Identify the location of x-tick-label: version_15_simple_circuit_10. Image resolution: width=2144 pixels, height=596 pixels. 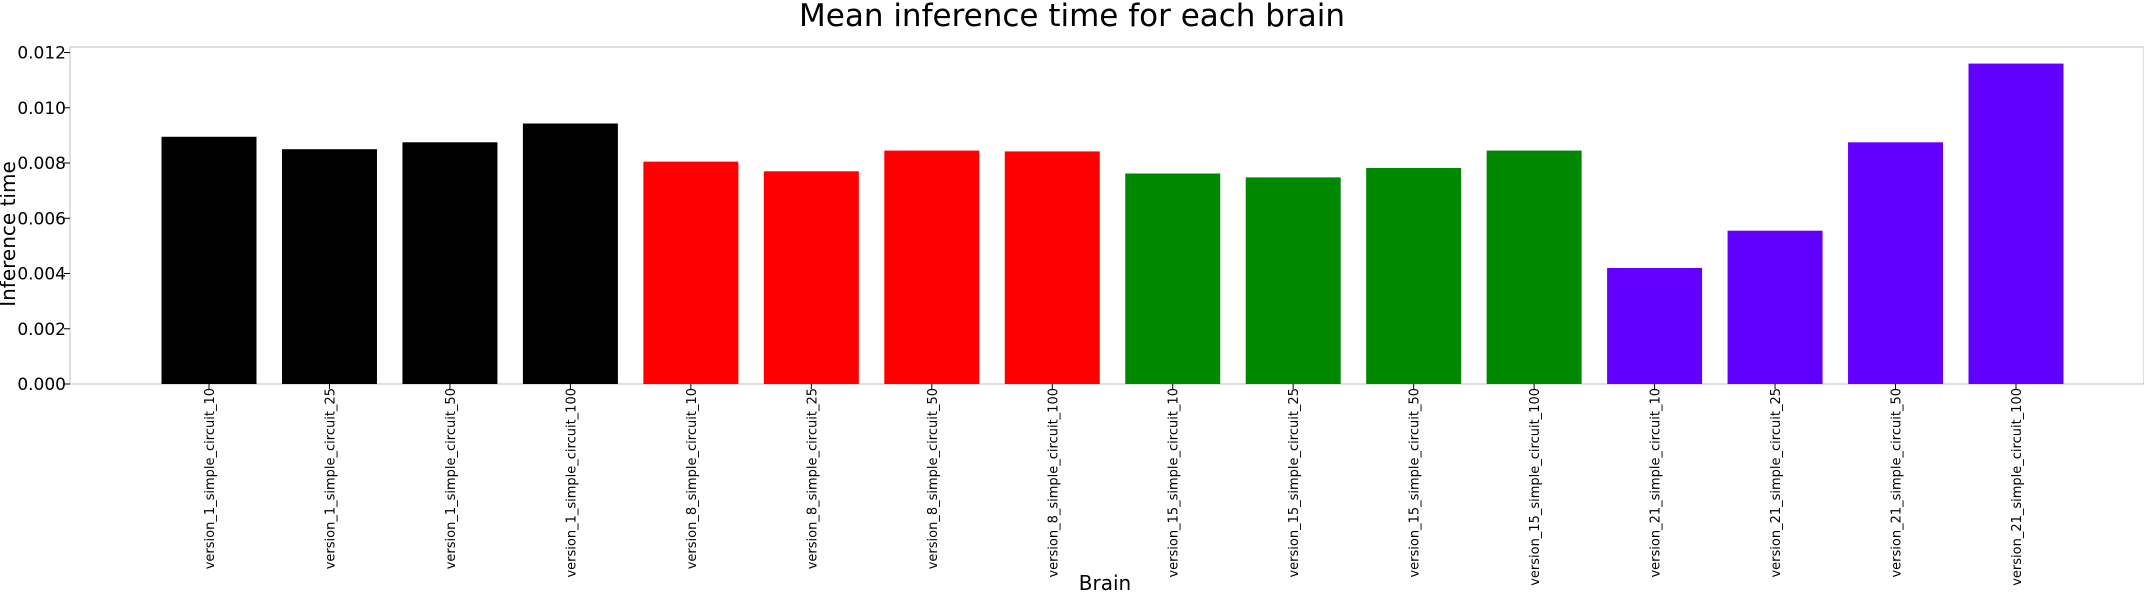
(1174, 483).